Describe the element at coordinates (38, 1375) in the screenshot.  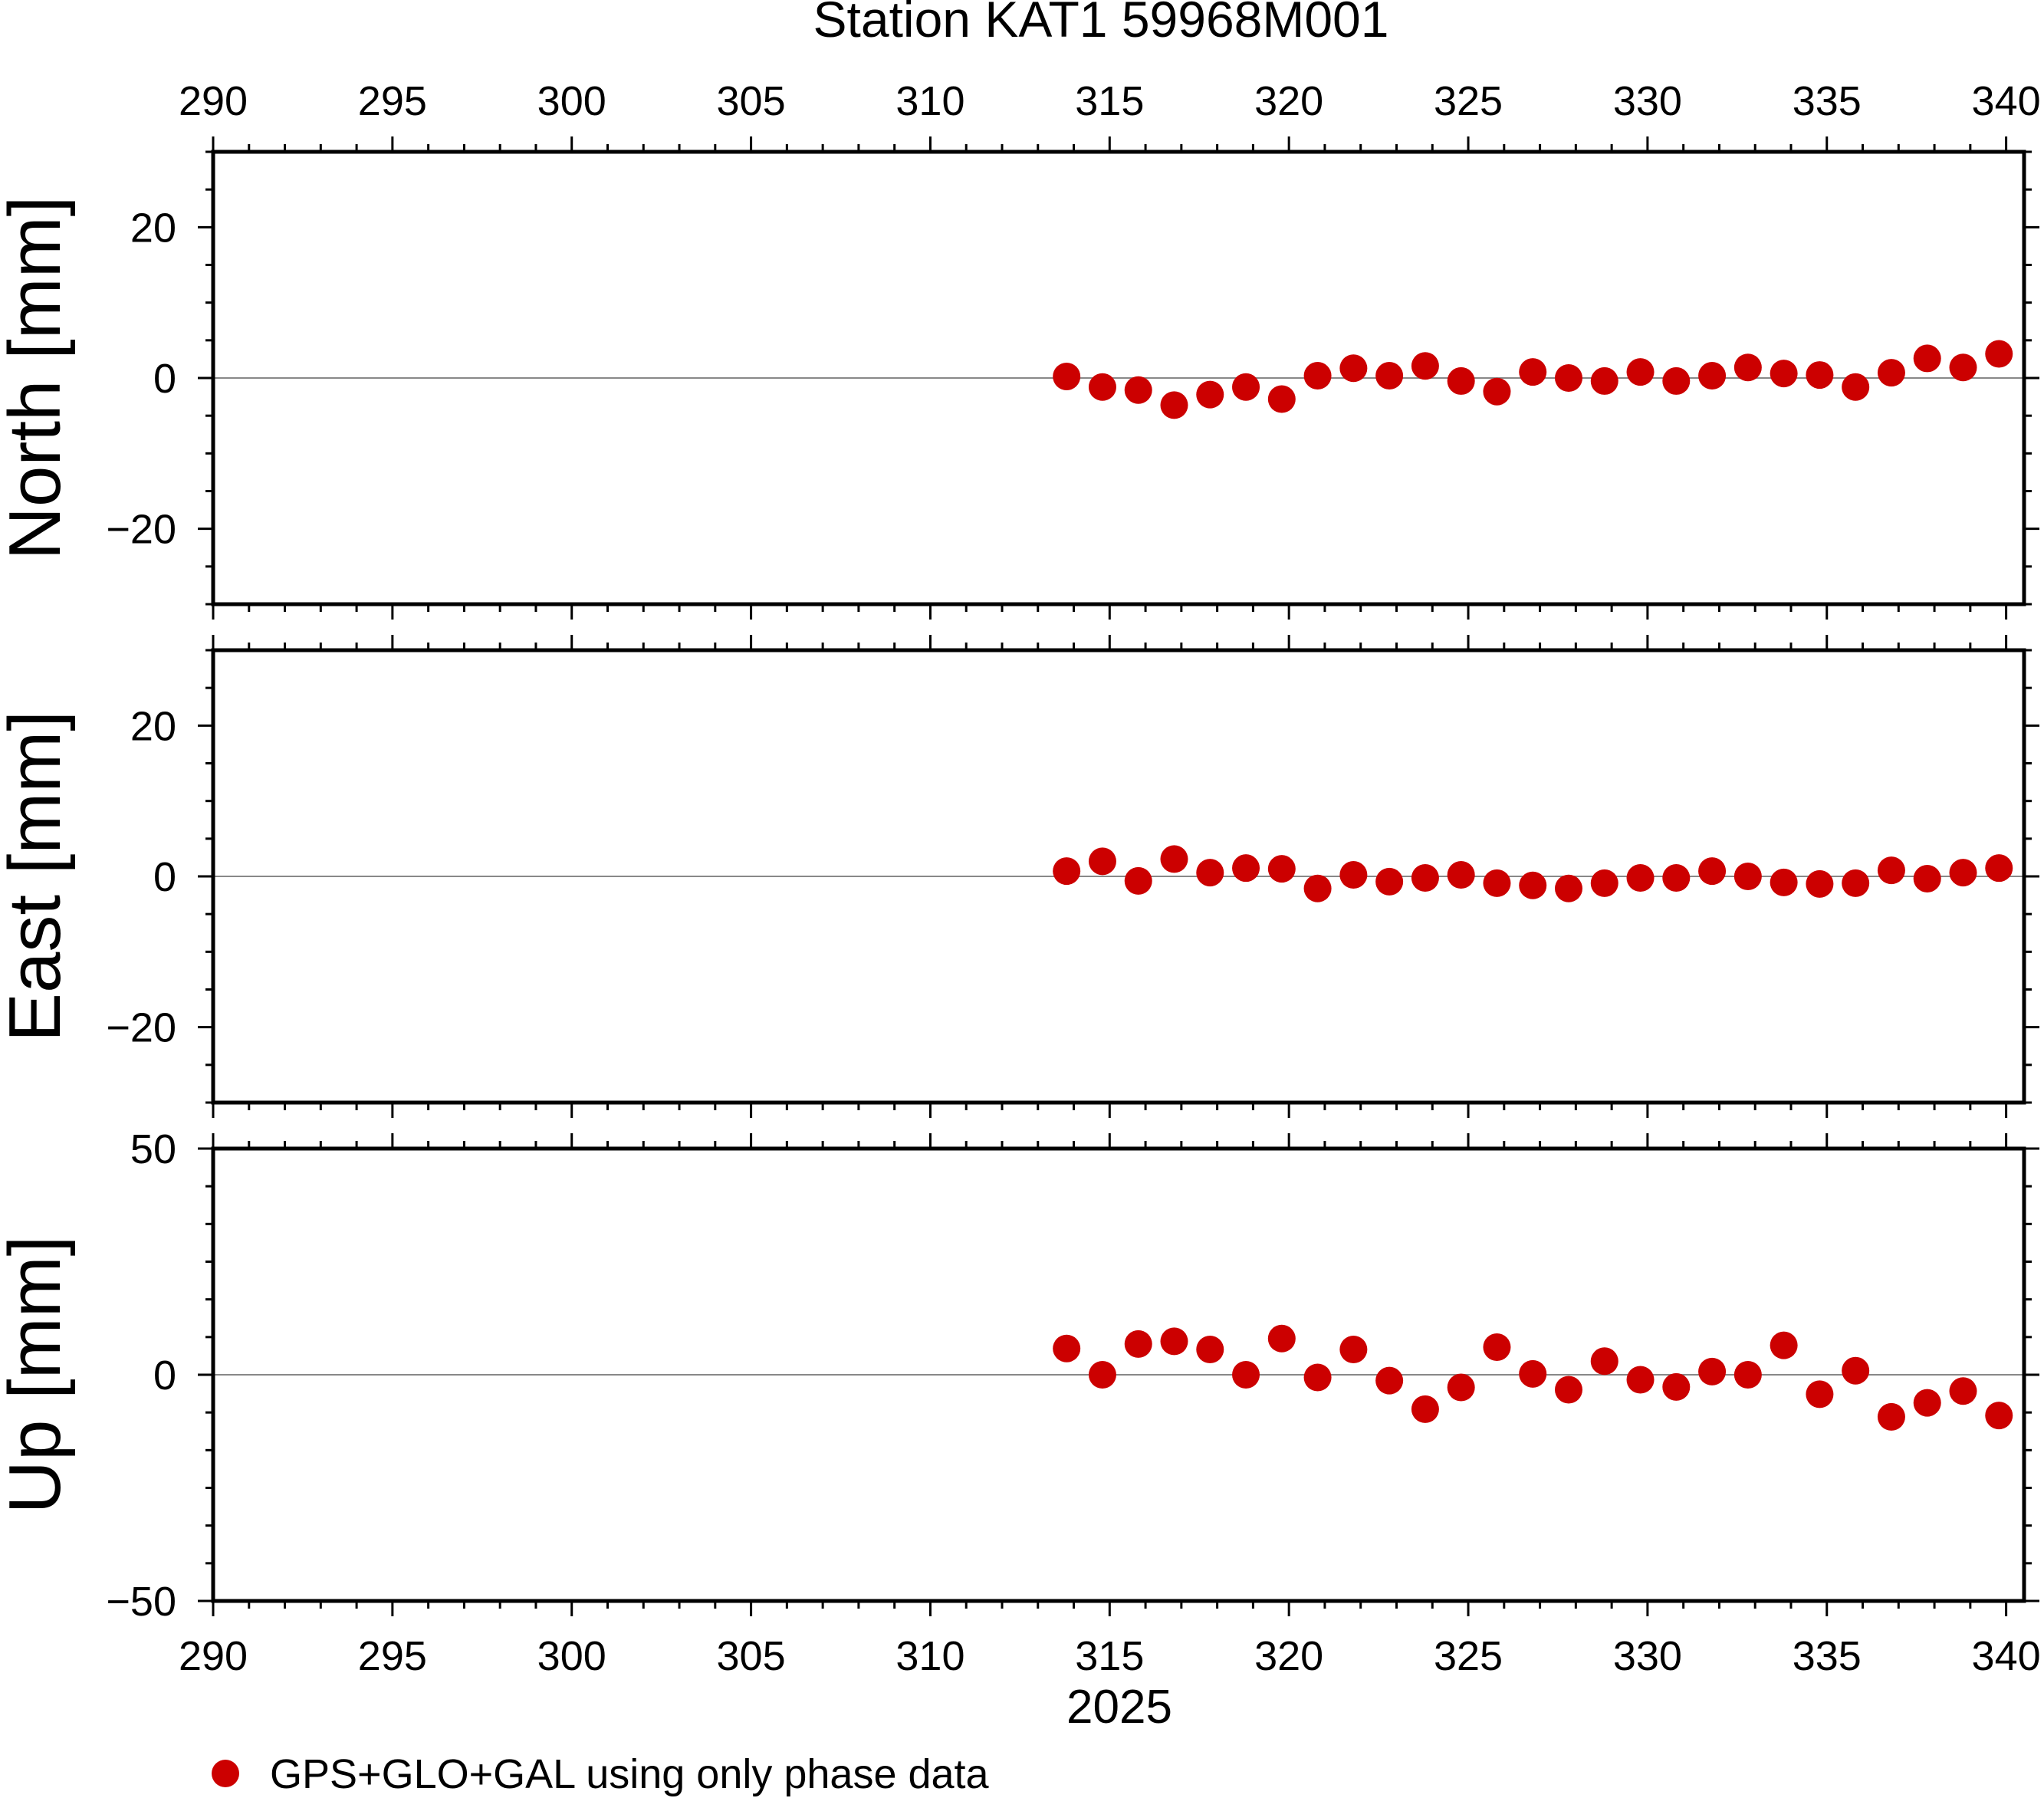
I see `y-axis-label: Up [mm]` at that location.